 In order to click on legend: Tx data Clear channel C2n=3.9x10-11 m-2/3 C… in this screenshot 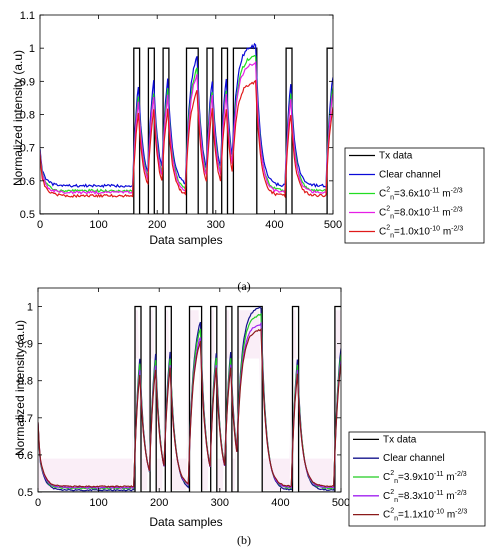, I will do `click(417, 479)`.